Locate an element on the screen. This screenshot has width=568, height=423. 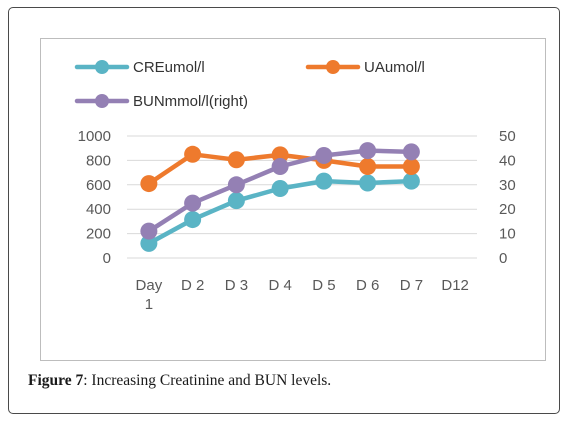
y-right-tick-1: 10 is located at coordinates (507, 234).